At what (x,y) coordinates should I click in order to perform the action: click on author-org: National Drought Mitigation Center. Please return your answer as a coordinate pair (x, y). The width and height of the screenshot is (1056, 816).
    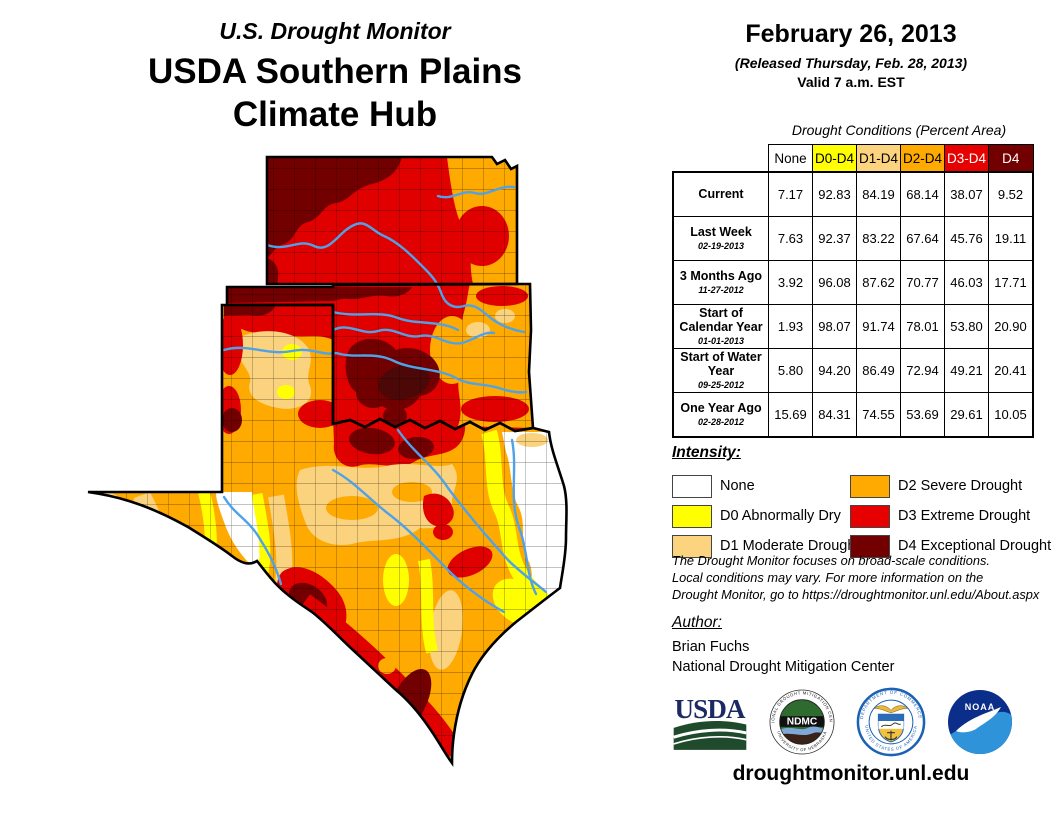
    Looking at the image, I should click on (783, 667).